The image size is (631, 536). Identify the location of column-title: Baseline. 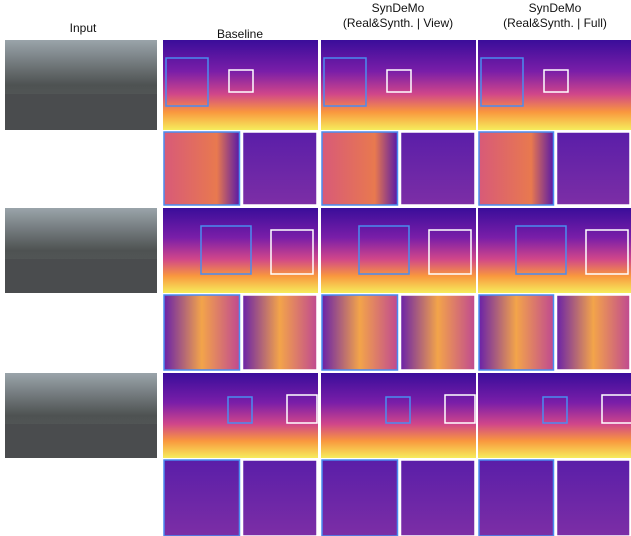
(240, 34).